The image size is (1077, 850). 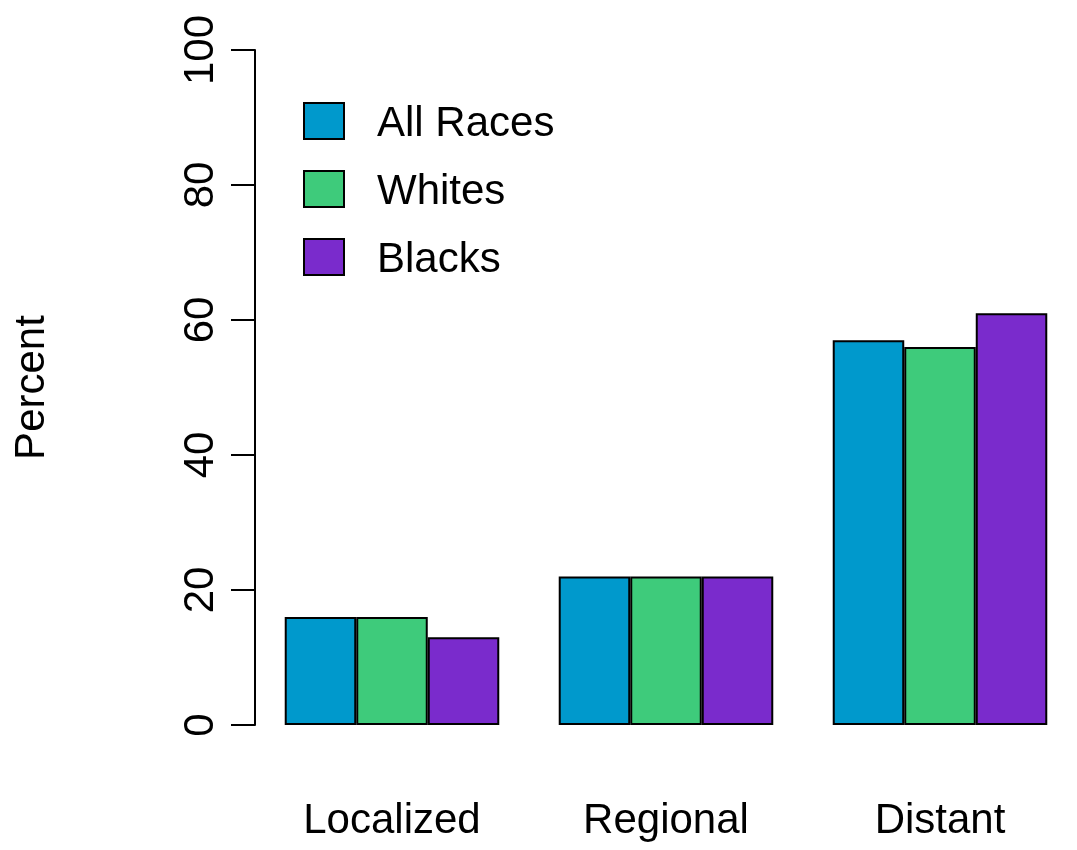 What do you see at coordinates (29, 387) in the screenshot?
I see `y-axis-title: Percent` at bounding box center [29, 387].